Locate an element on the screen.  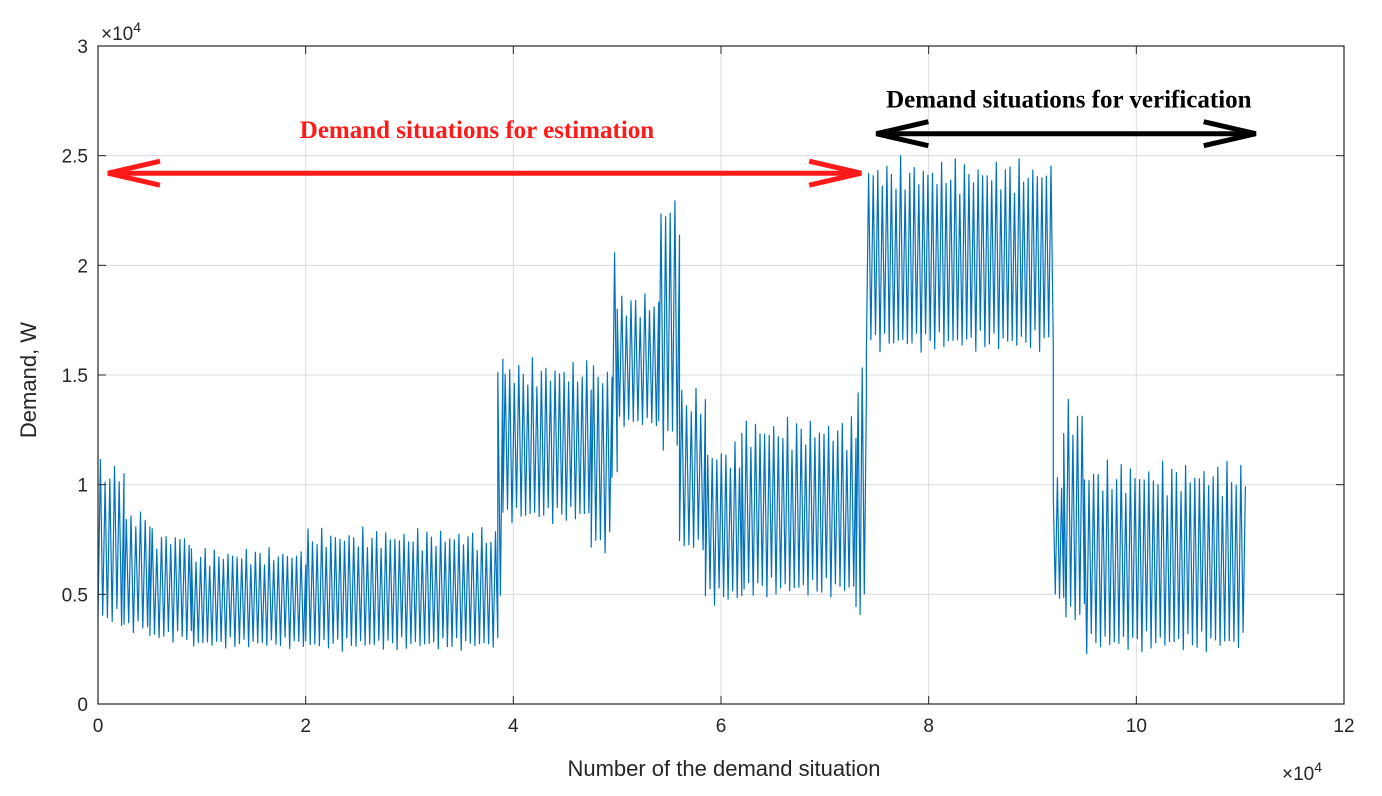
y-tick-label: 1.5 is located at coordinates (75, 376).